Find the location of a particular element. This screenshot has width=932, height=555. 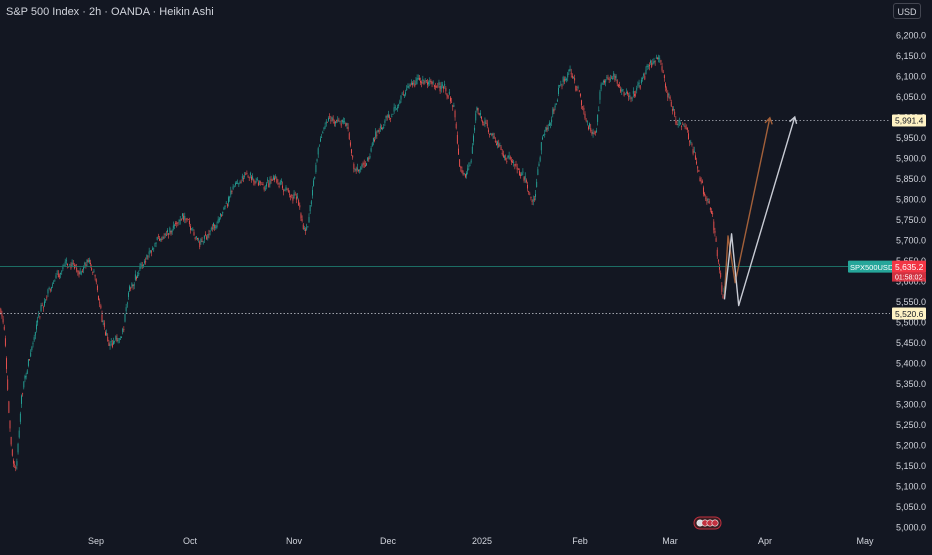

y-tick-label: 6,150.0 is located at coordinates (911, 56).